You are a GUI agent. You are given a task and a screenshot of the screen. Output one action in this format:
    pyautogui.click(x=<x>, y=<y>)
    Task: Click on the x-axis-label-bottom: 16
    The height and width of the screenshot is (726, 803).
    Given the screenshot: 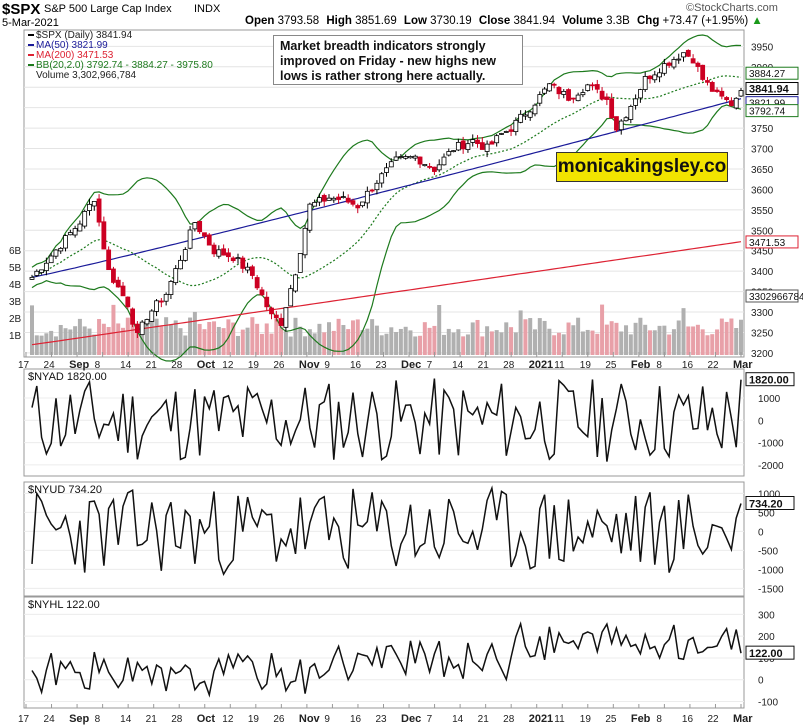 What is the action you would take?
    pyautogui.click(x=356, y=719)
    